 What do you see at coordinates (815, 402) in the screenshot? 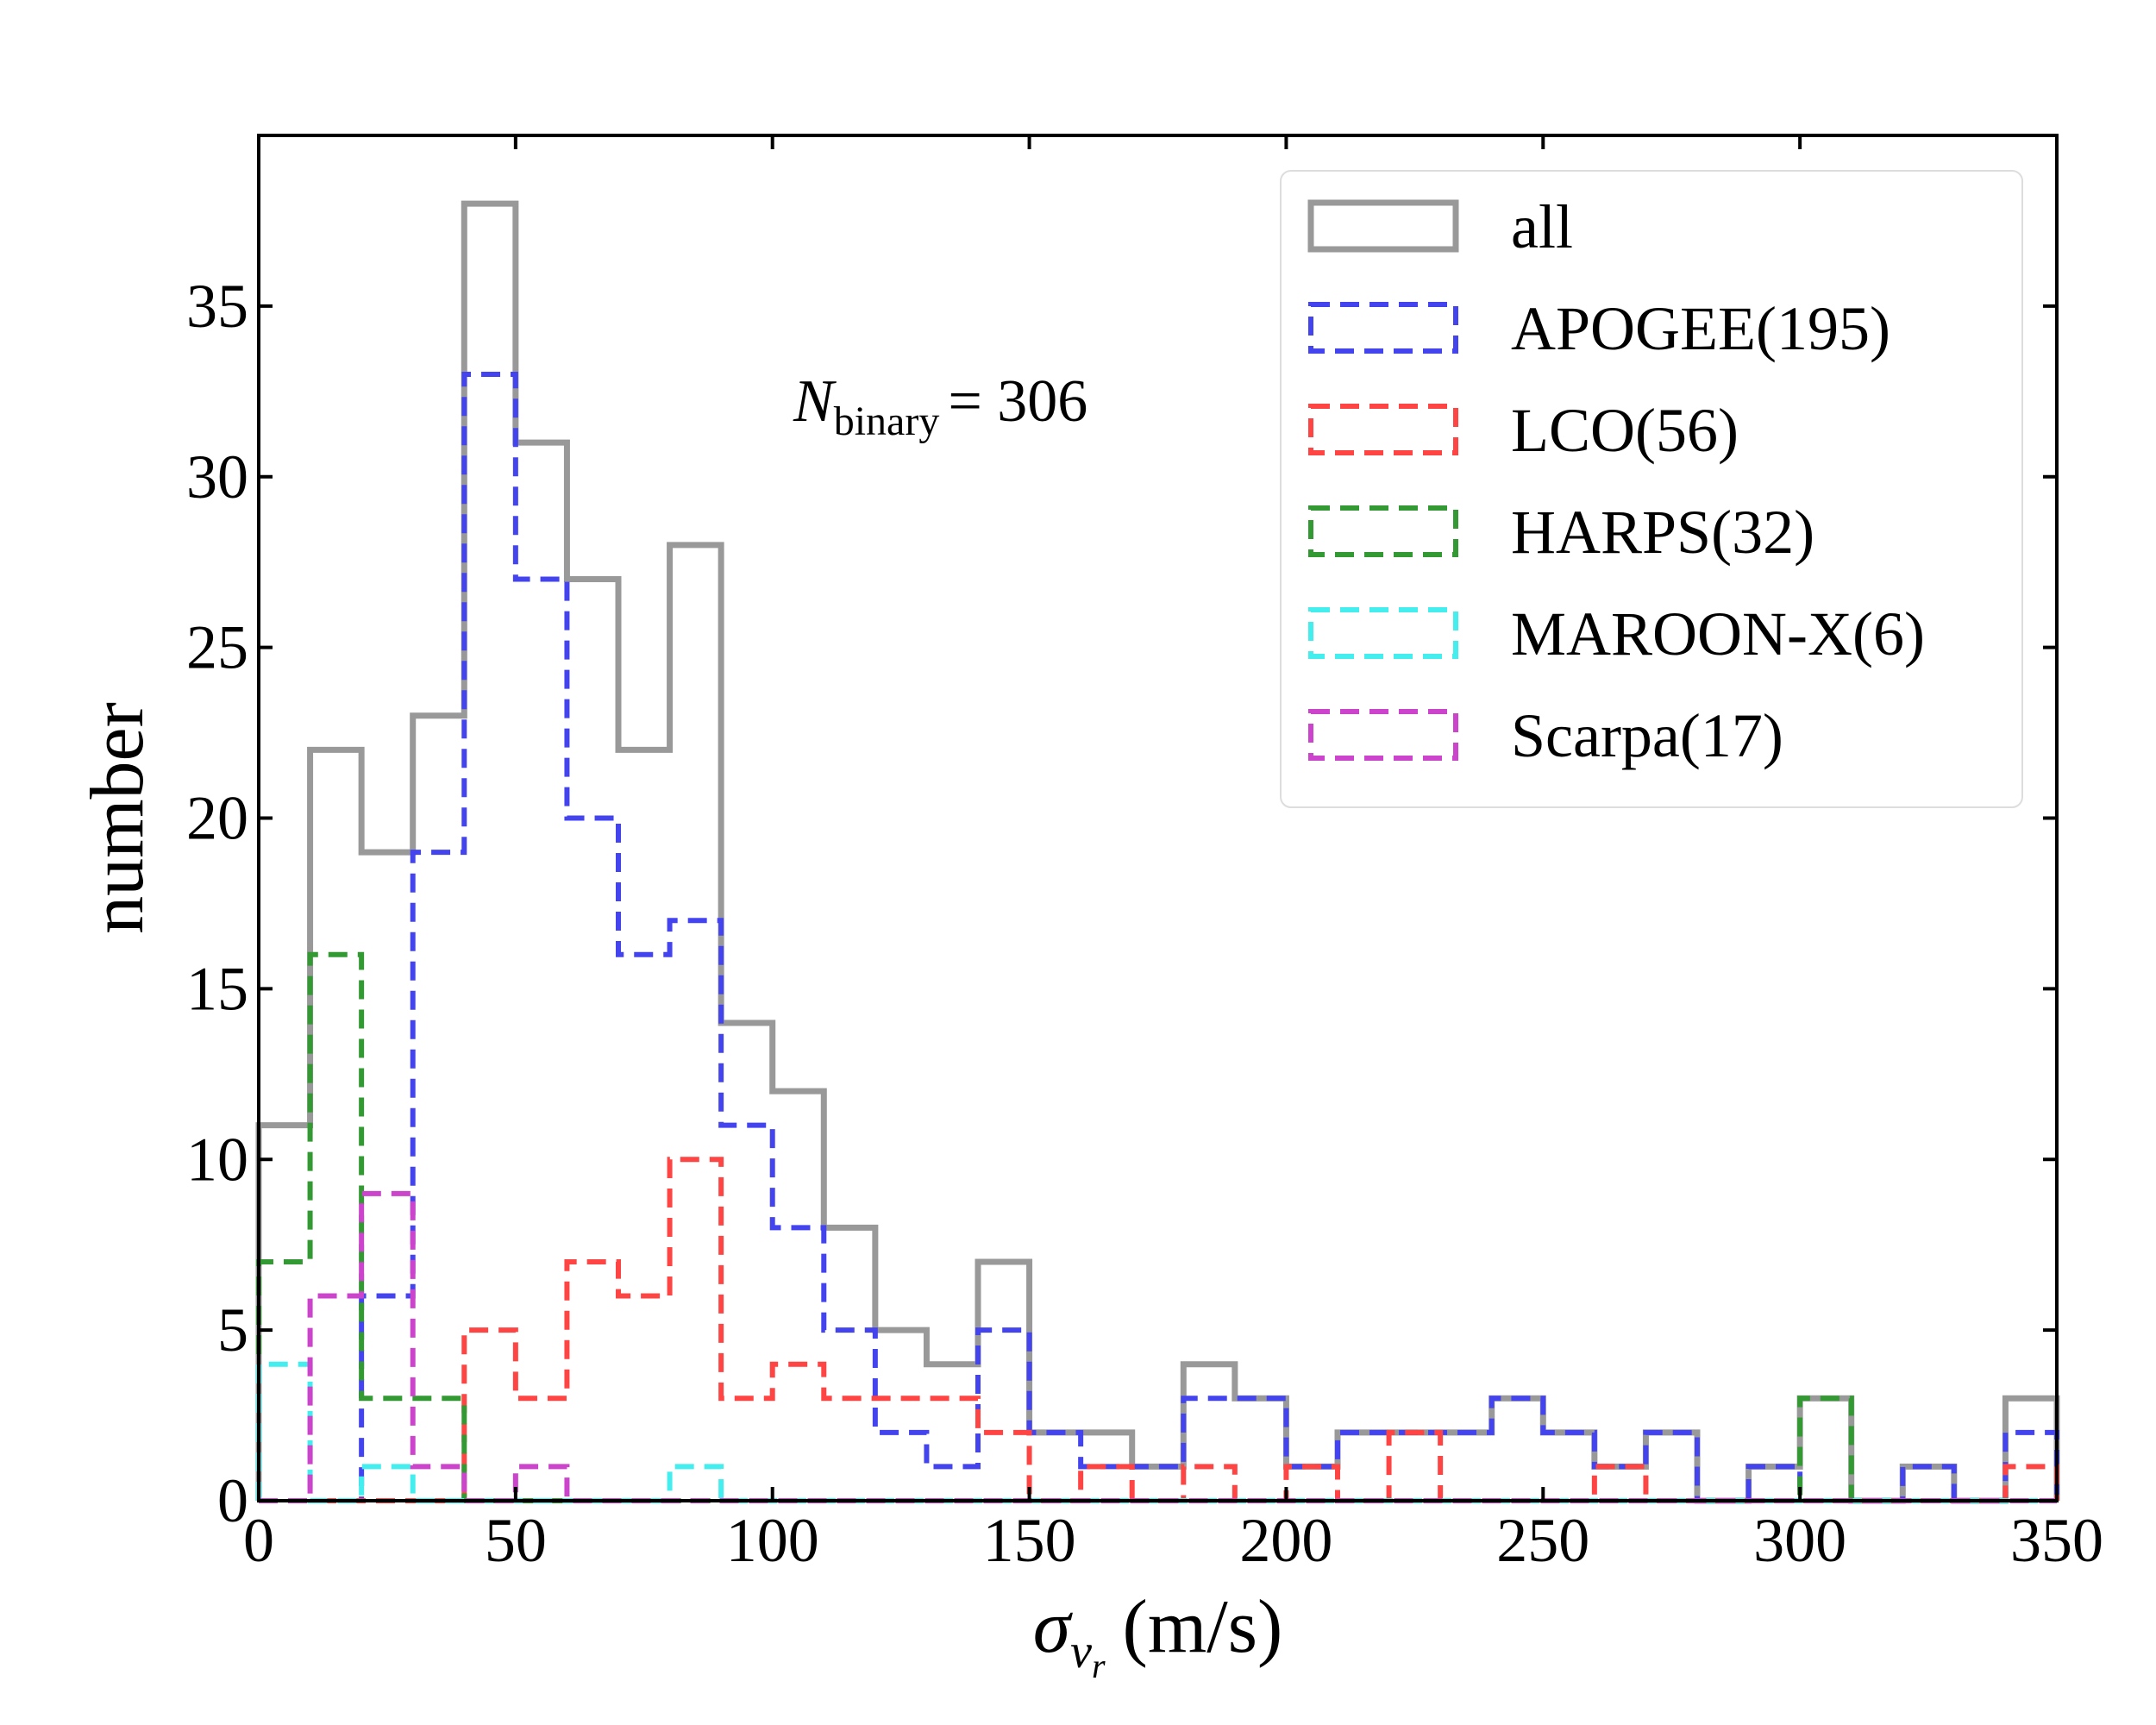
I see `annotation-symbol: N` at bounding box center [815, 402].